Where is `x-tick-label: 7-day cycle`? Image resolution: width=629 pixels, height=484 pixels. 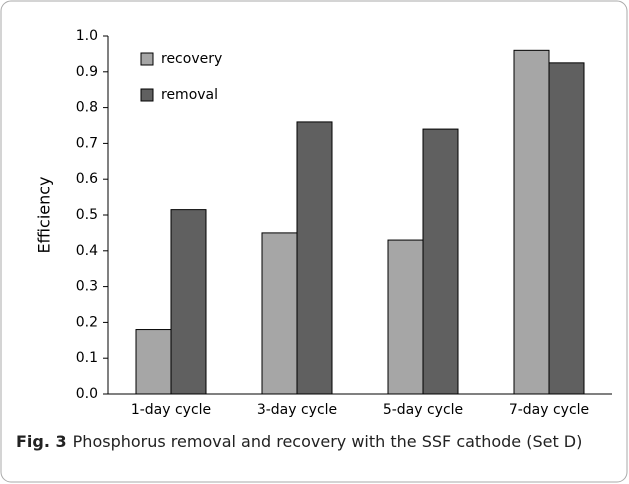
x-tick-label: 7-day cycle is located at coordinates (549, 410).